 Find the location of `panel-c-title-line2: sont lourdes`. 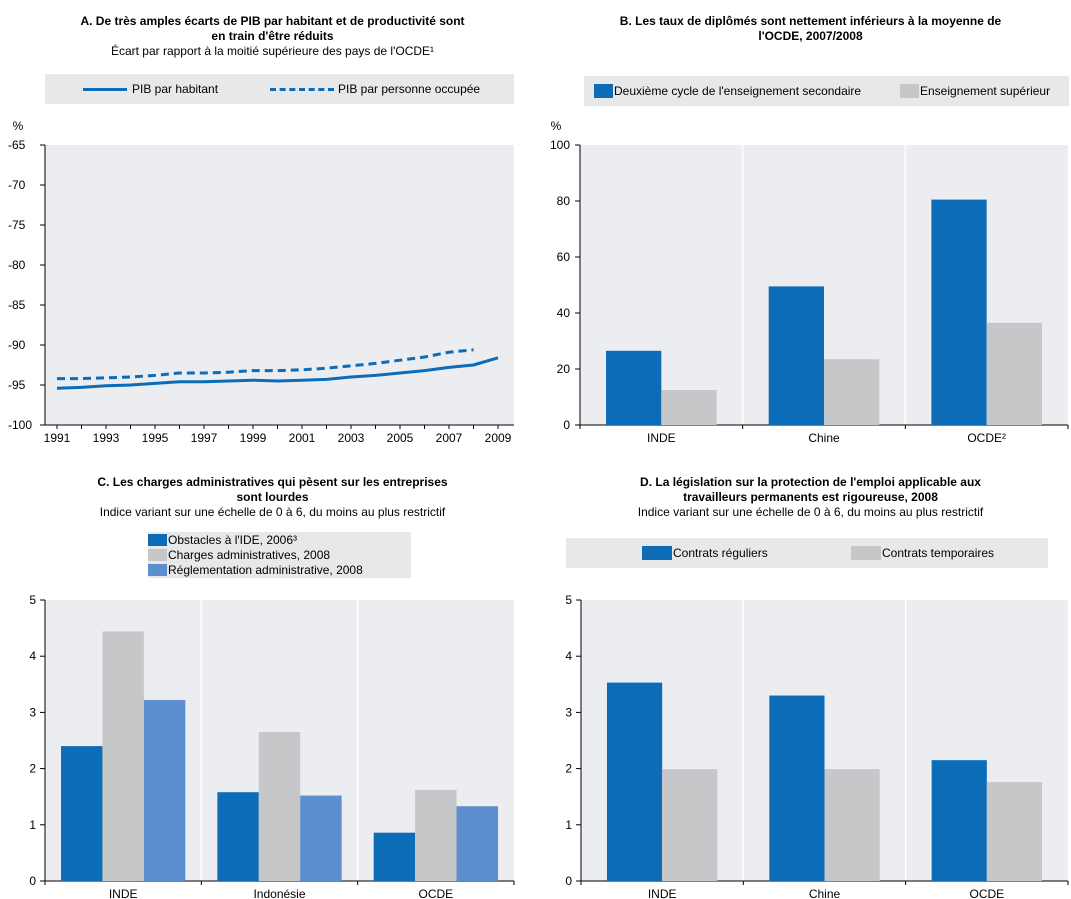

panel-c-title-line2: sont lourdes is located at coordinates (272, 497).